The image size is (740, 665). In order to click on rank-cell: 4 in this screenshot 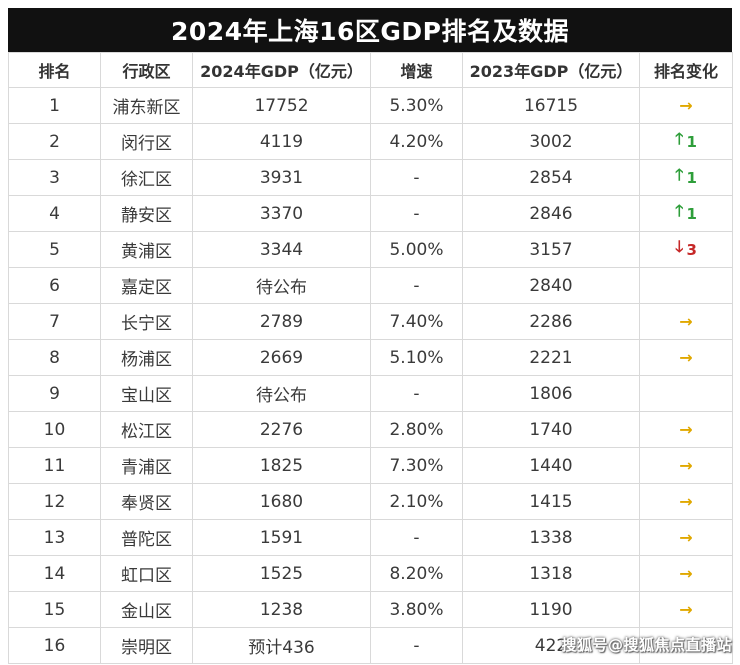, I will do `click(54, 213)`.